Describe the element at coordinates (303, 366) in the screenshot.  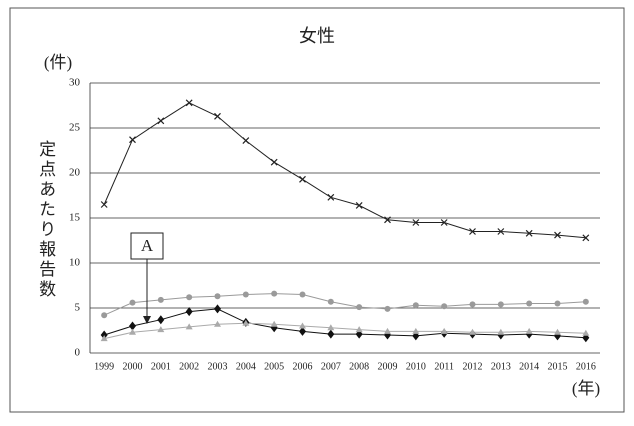
I see `x-tick-label: 2006` at that location.